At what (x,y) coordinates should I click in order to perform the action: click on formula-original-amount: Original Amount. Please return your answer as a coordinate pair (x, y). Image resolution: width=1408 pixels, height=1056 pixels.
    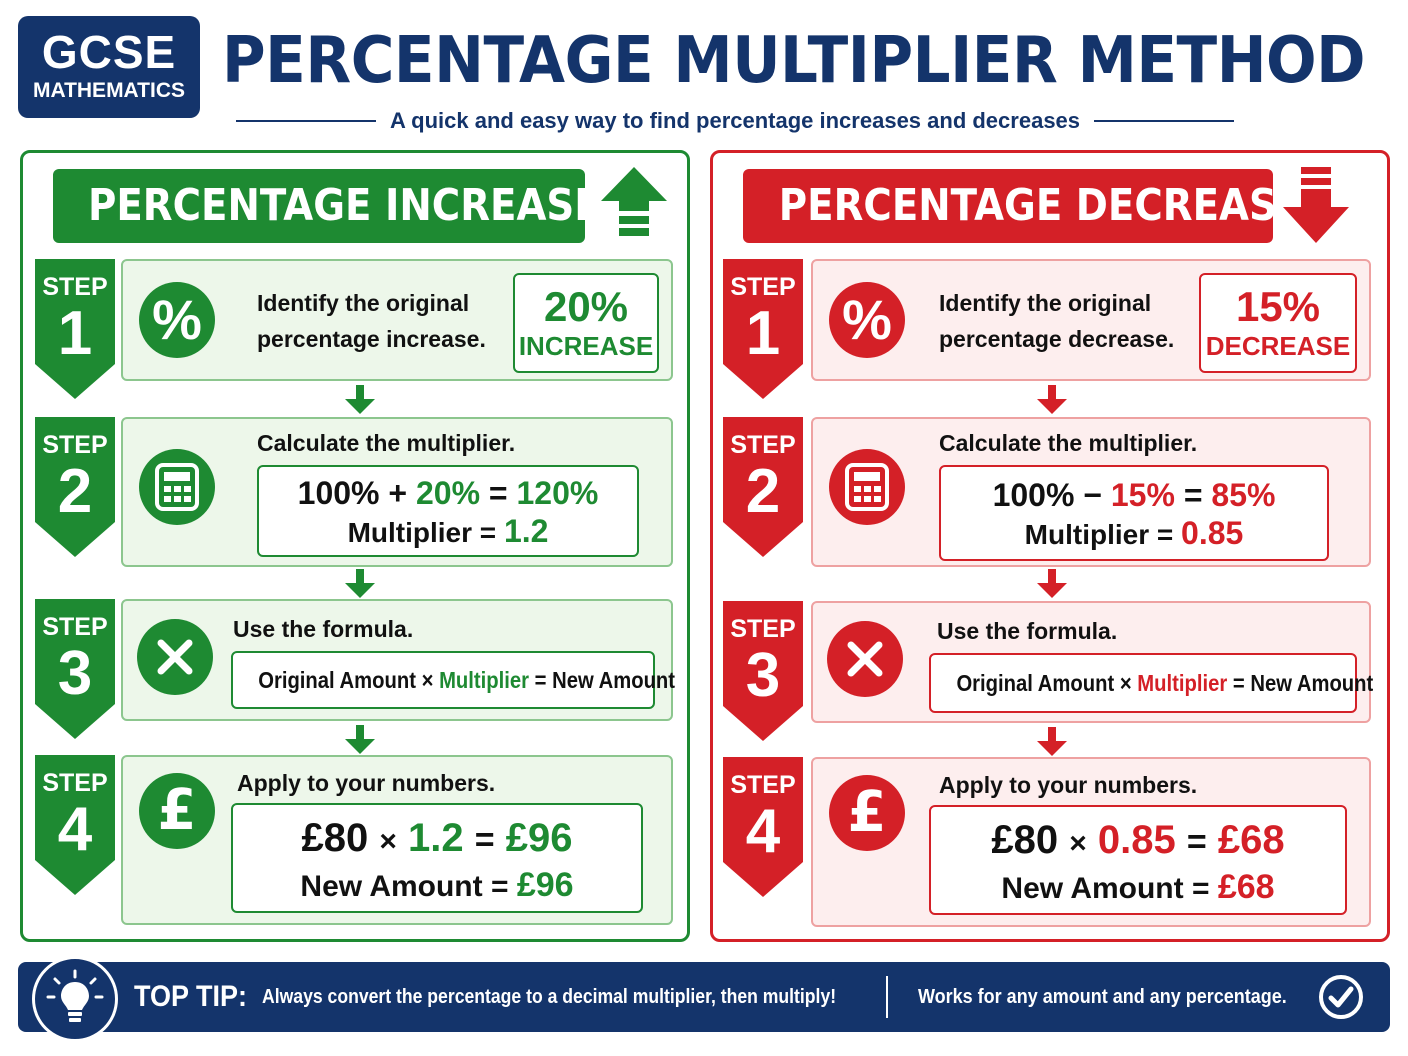
    Looking at the image, I should click on (1035, 683).